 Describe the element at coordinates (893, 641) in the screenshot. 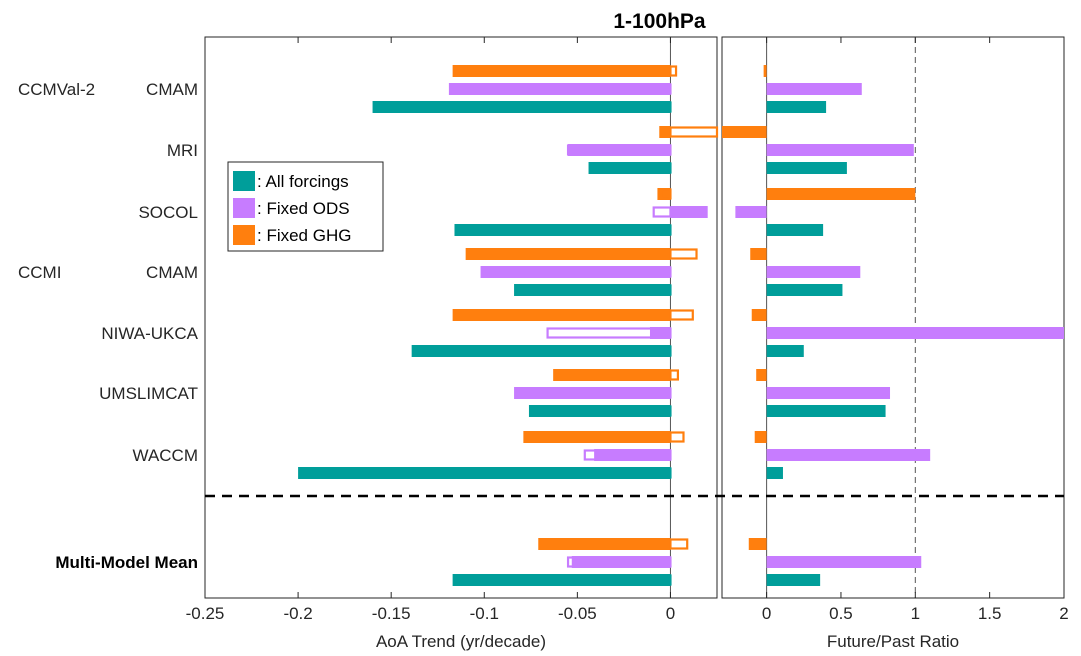

I see `x-axis-label: Future/Past Ratio` at that location.